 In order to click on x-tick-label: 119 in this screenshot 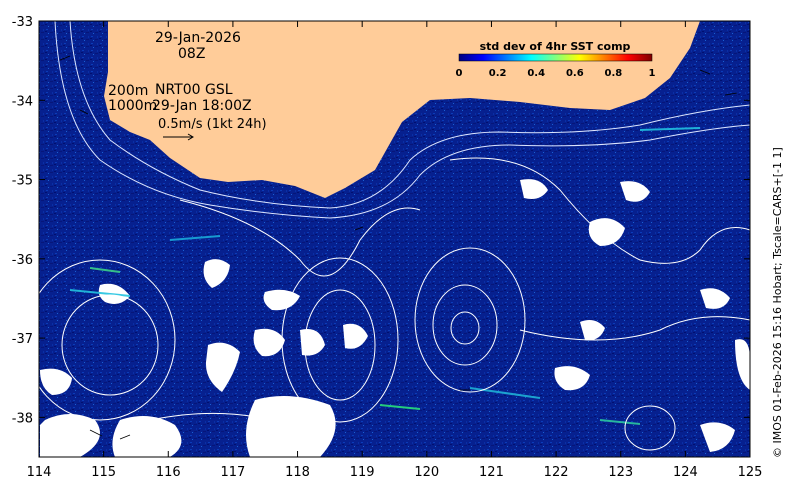, I will do `click(362, 472)`.